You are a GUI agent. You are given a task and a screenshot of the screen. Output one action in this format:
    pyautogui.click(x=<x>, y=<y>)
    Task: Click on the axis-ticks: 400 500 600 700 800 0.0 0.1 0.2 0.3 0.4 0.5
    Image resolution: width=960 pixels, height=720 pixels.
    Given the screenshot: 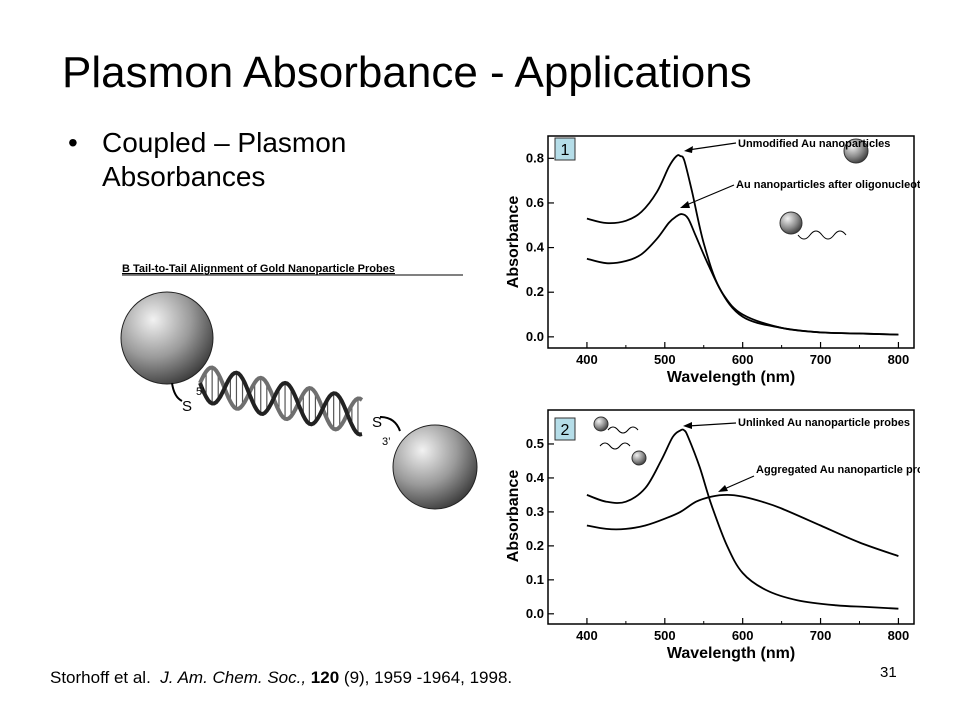 What is the action you would take?
    pyautogui.click(x=717, y=539)
    